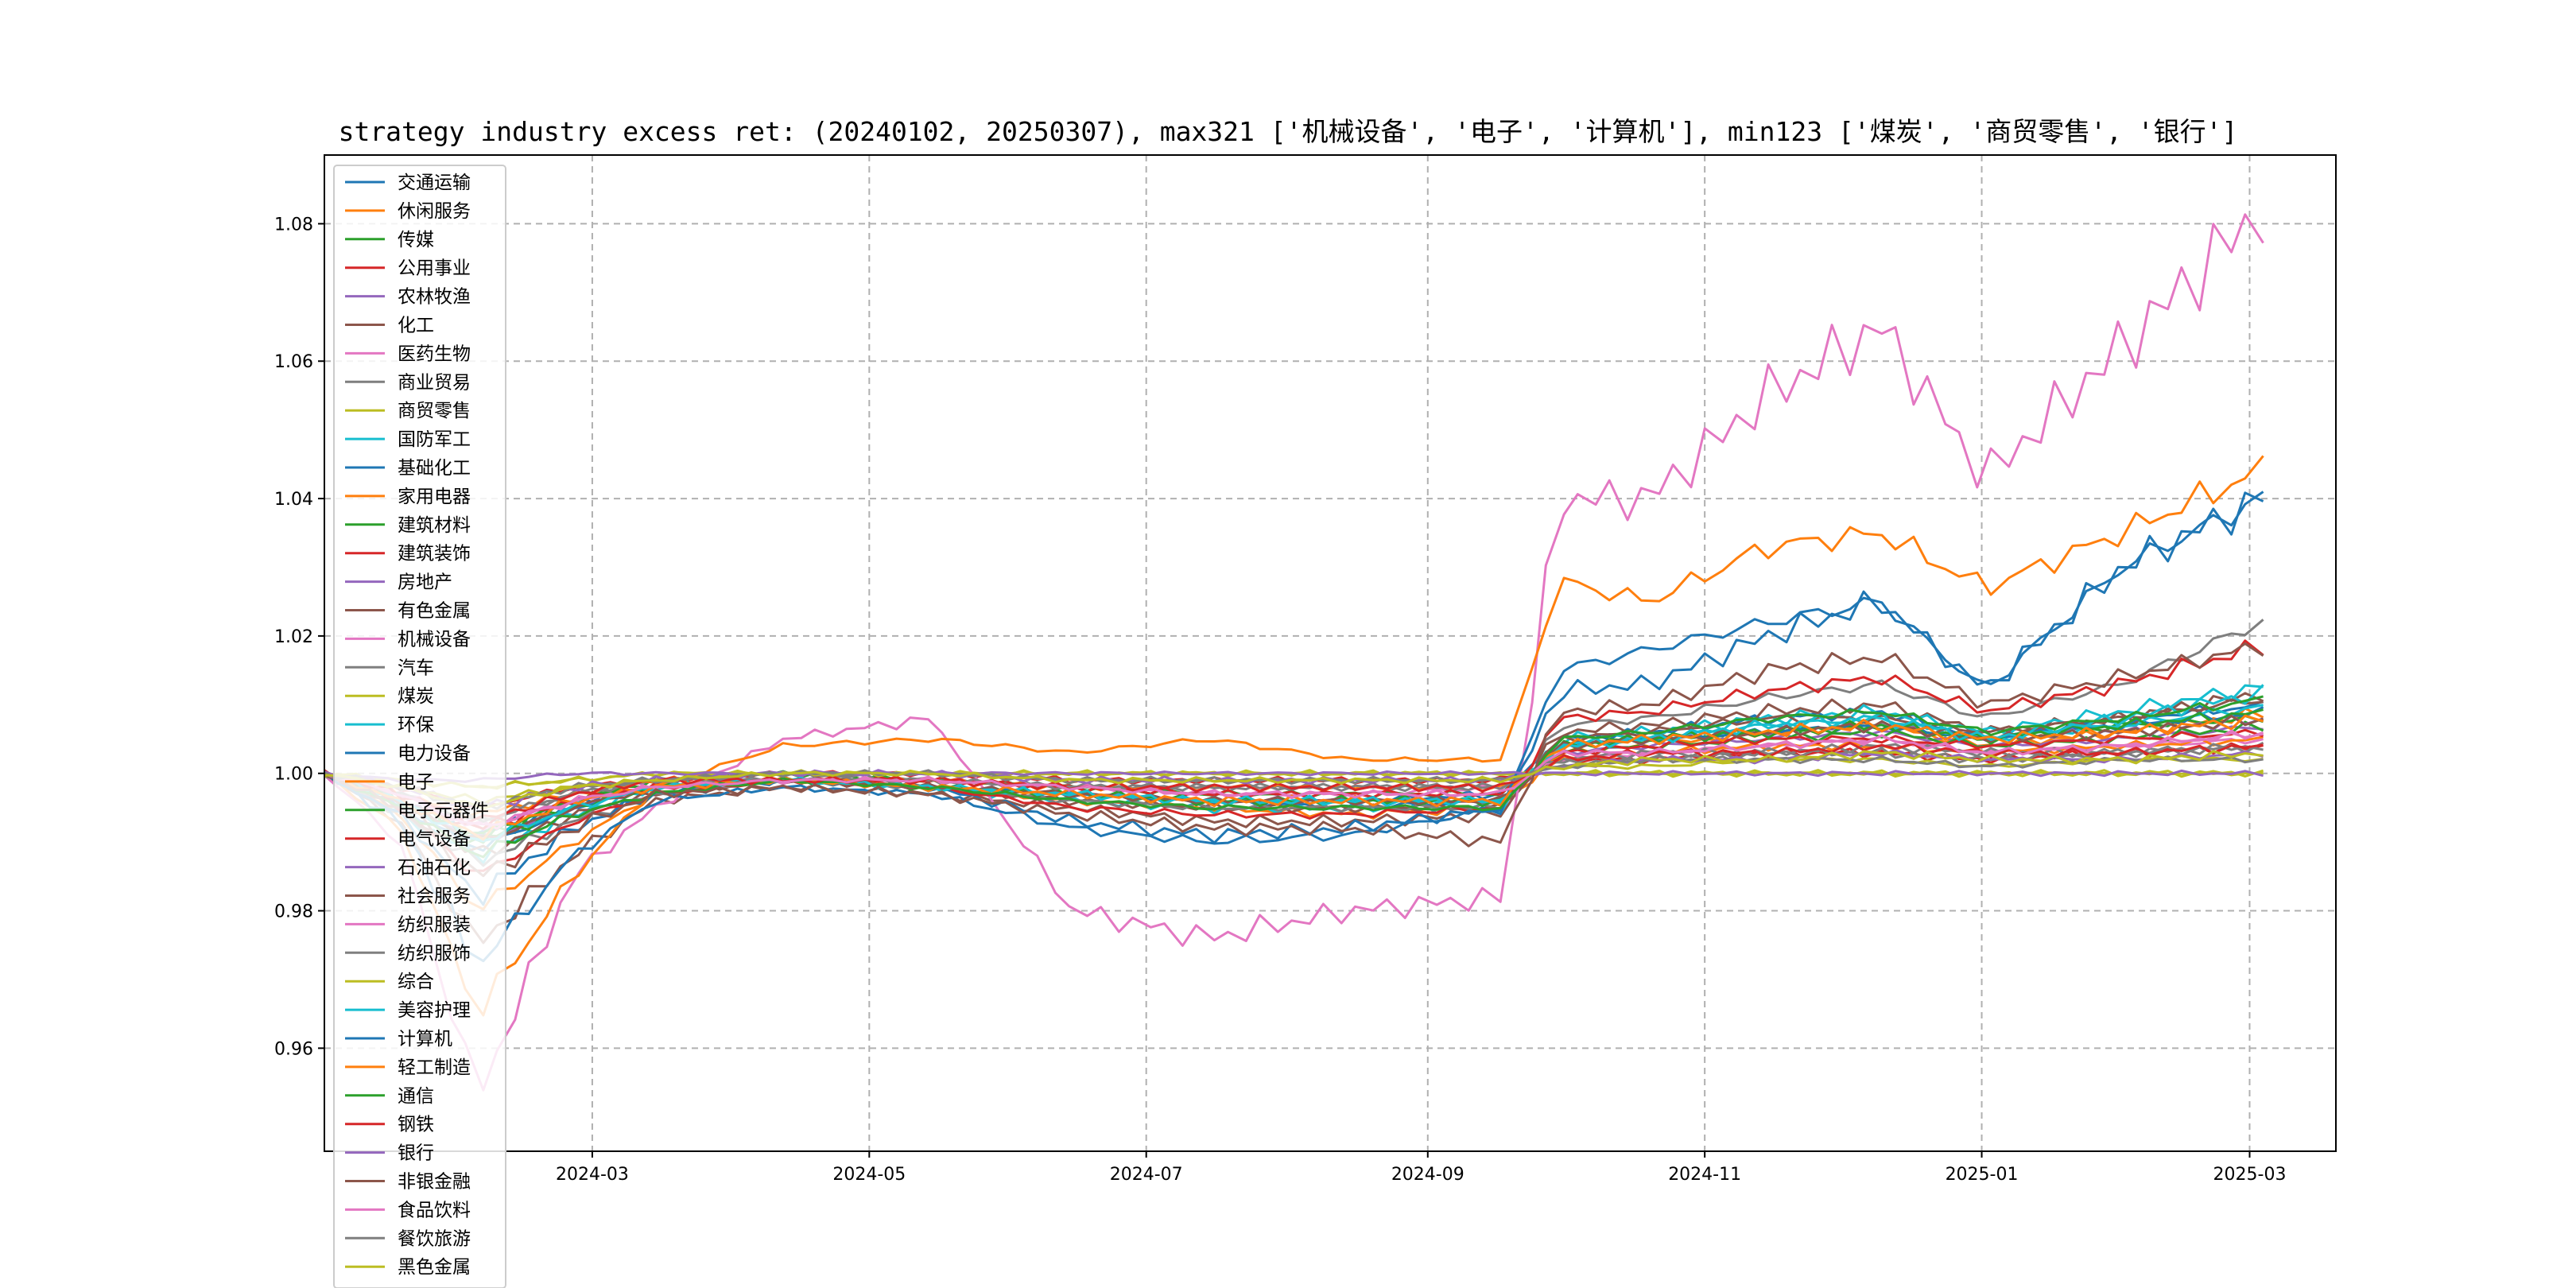  Describe the element at coordinates (435, 497) in the screenshot. I see `legend-label: 家用电器` at that location.